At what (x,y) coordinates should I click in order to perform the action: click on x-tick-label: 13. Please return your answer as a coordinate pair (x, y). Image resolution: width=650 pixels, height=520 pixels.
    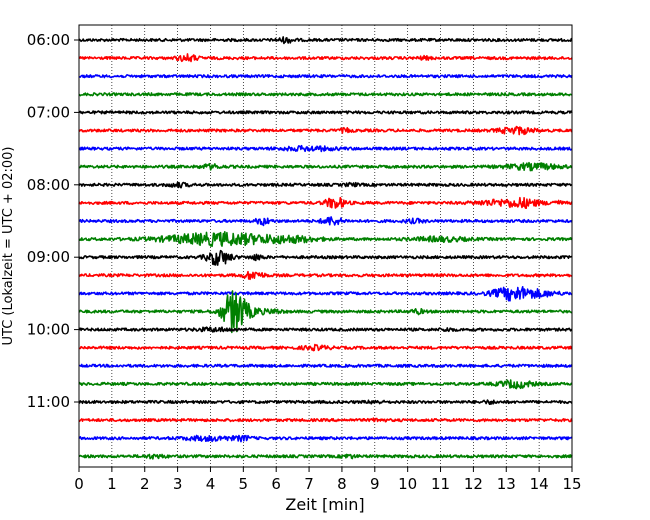
    Looking at the image, I should click on (506, 484).